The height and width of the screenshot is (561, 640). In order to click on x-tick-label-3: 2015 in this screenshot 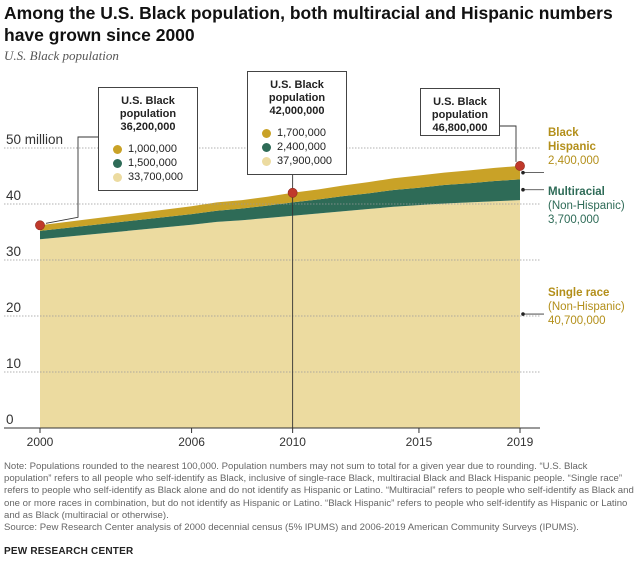, I will do `click(419, 442)`.